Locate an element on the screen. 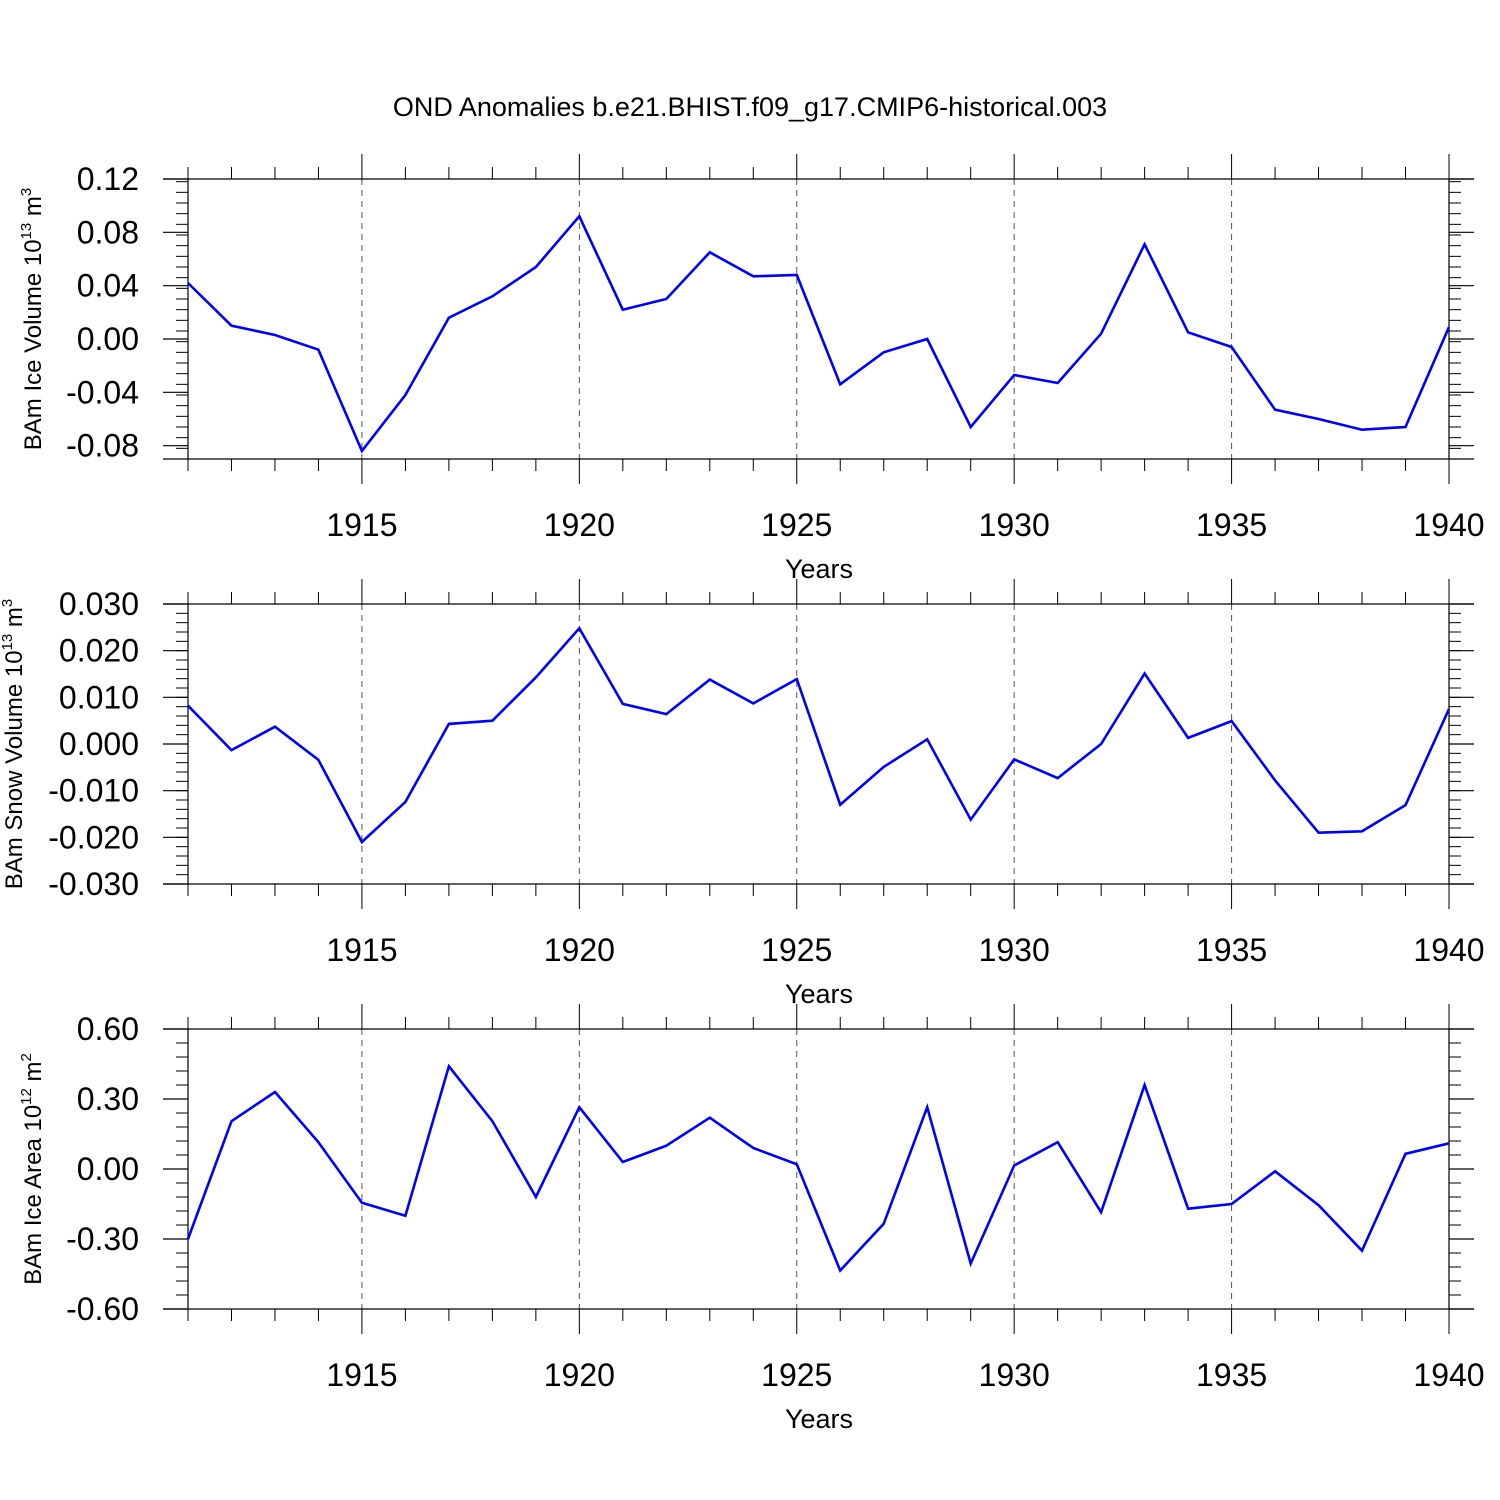 This screenshot has width=1500, height=1500. y-tick-label: 0.30 is located at coordinates (108, 1099).